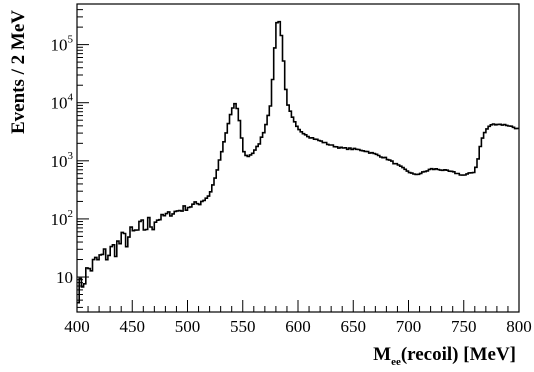  Describe the element at coordinates (62, 218) in the screenshot. I see `y-tick-label: 10²` at that location.